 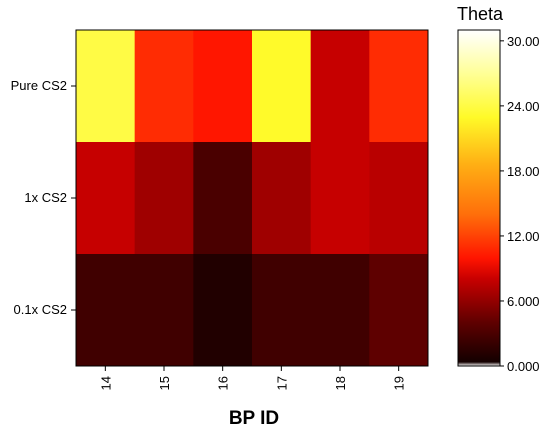 What do you see at coordinates (480, 14) in the screenshot?
I see `colorbar-title: Theta` at bounding box center [480, 14].